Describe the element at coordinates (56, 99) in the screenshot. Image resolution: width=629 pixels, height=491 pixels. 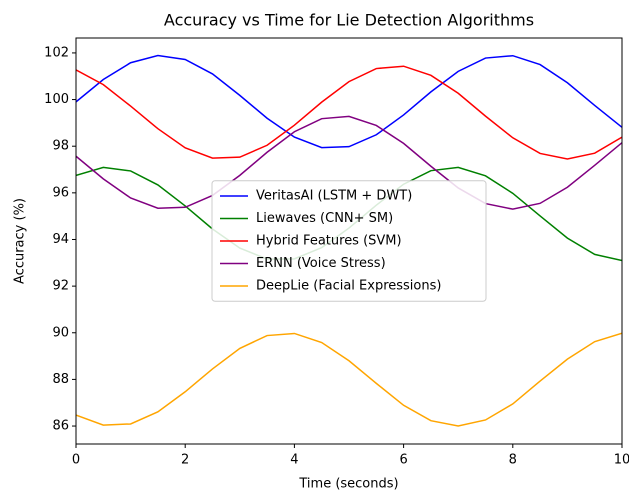
I see `y-tick-label: 100` at that location.